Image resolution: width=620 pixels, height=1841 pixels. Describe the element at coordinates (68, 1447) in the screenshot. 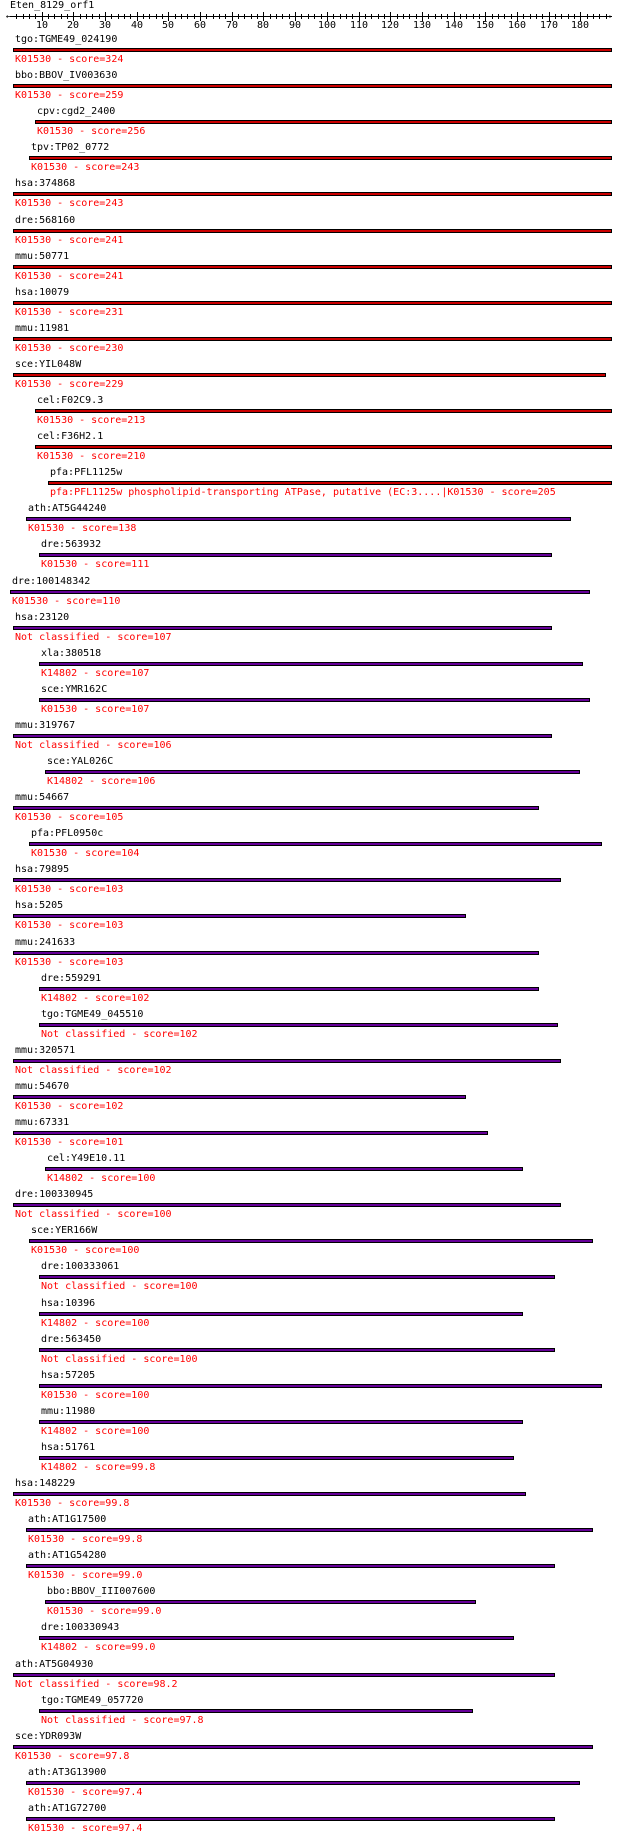

I see `hit-gene-link: hsa:51761` at that location.